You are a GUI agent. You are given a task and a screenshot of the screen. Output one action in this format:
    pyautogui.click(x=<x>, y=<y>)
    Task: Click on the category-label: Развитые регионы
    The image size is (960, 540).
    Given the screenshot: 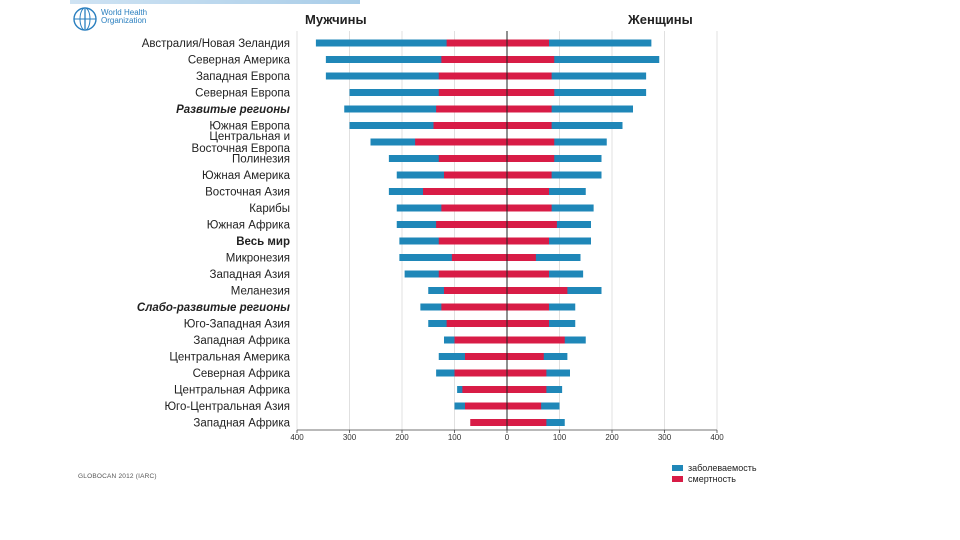 What is the action you would take?
    pyautogui.click(x=233, y=110)
    